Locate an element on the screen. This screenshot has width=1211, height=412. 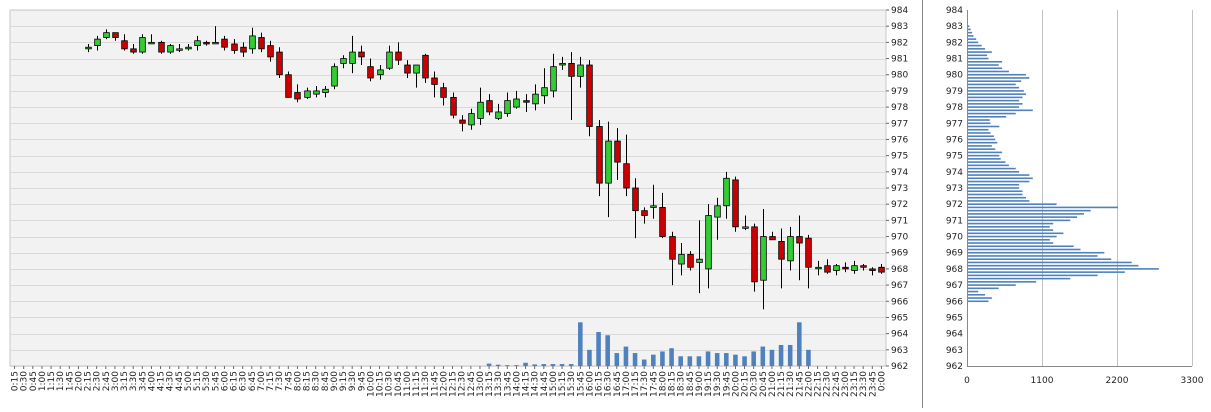
x-tick-label: 4:45 is located at coordinates (180, 381).